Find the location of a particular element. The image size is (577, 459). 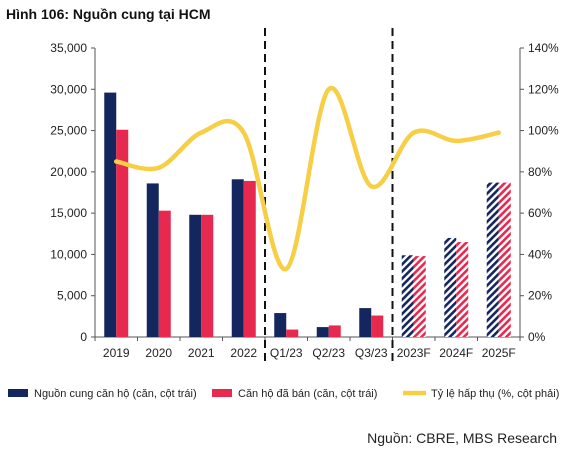

legend-label-sold: Căn hộ đã bán (căn, cột trái) is located at coordinates (307, 394).